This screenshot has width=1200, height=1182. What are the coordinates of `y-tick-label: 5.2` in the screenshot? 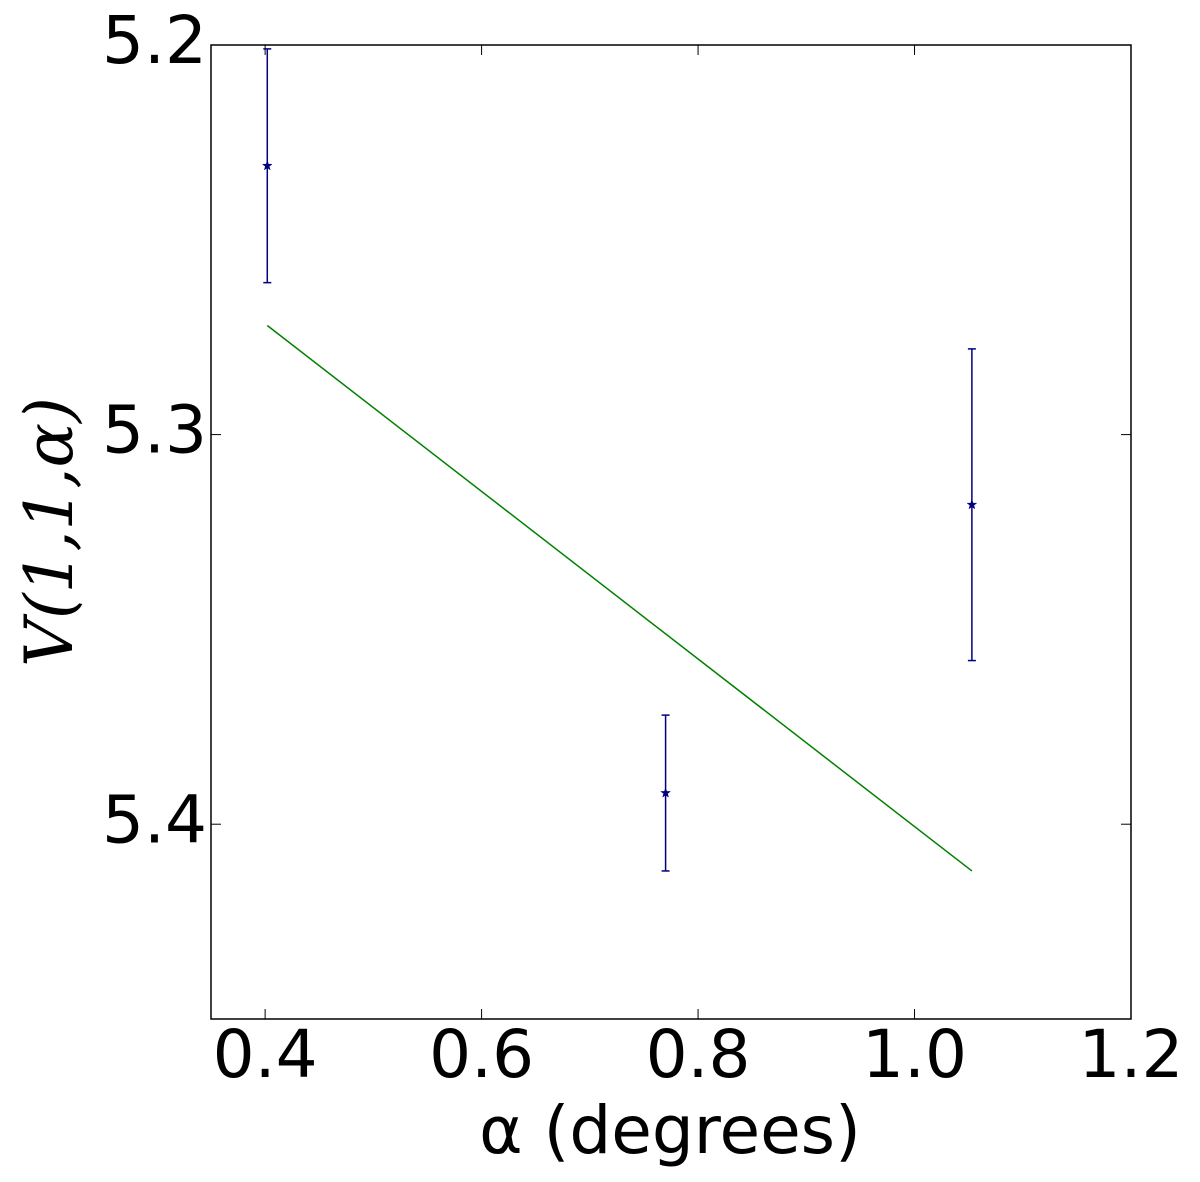 It's located at (154, 40).